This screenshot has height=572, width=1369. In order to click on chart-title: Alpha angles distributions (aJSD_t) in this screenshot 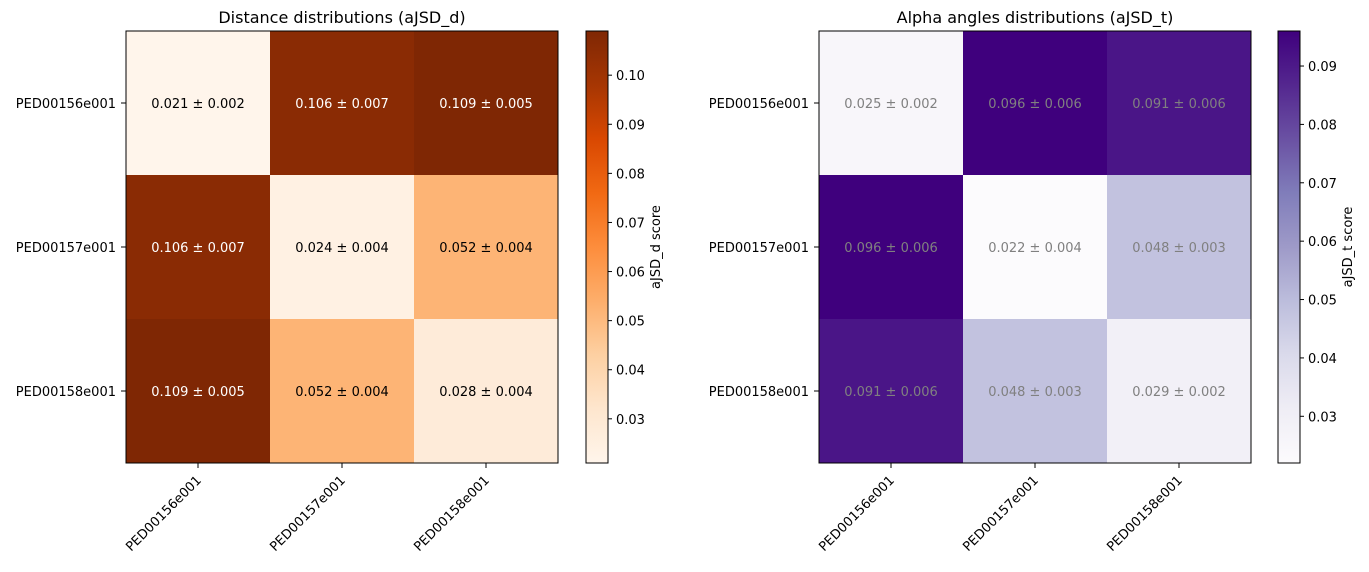, I will do `click(1035, 18)`.